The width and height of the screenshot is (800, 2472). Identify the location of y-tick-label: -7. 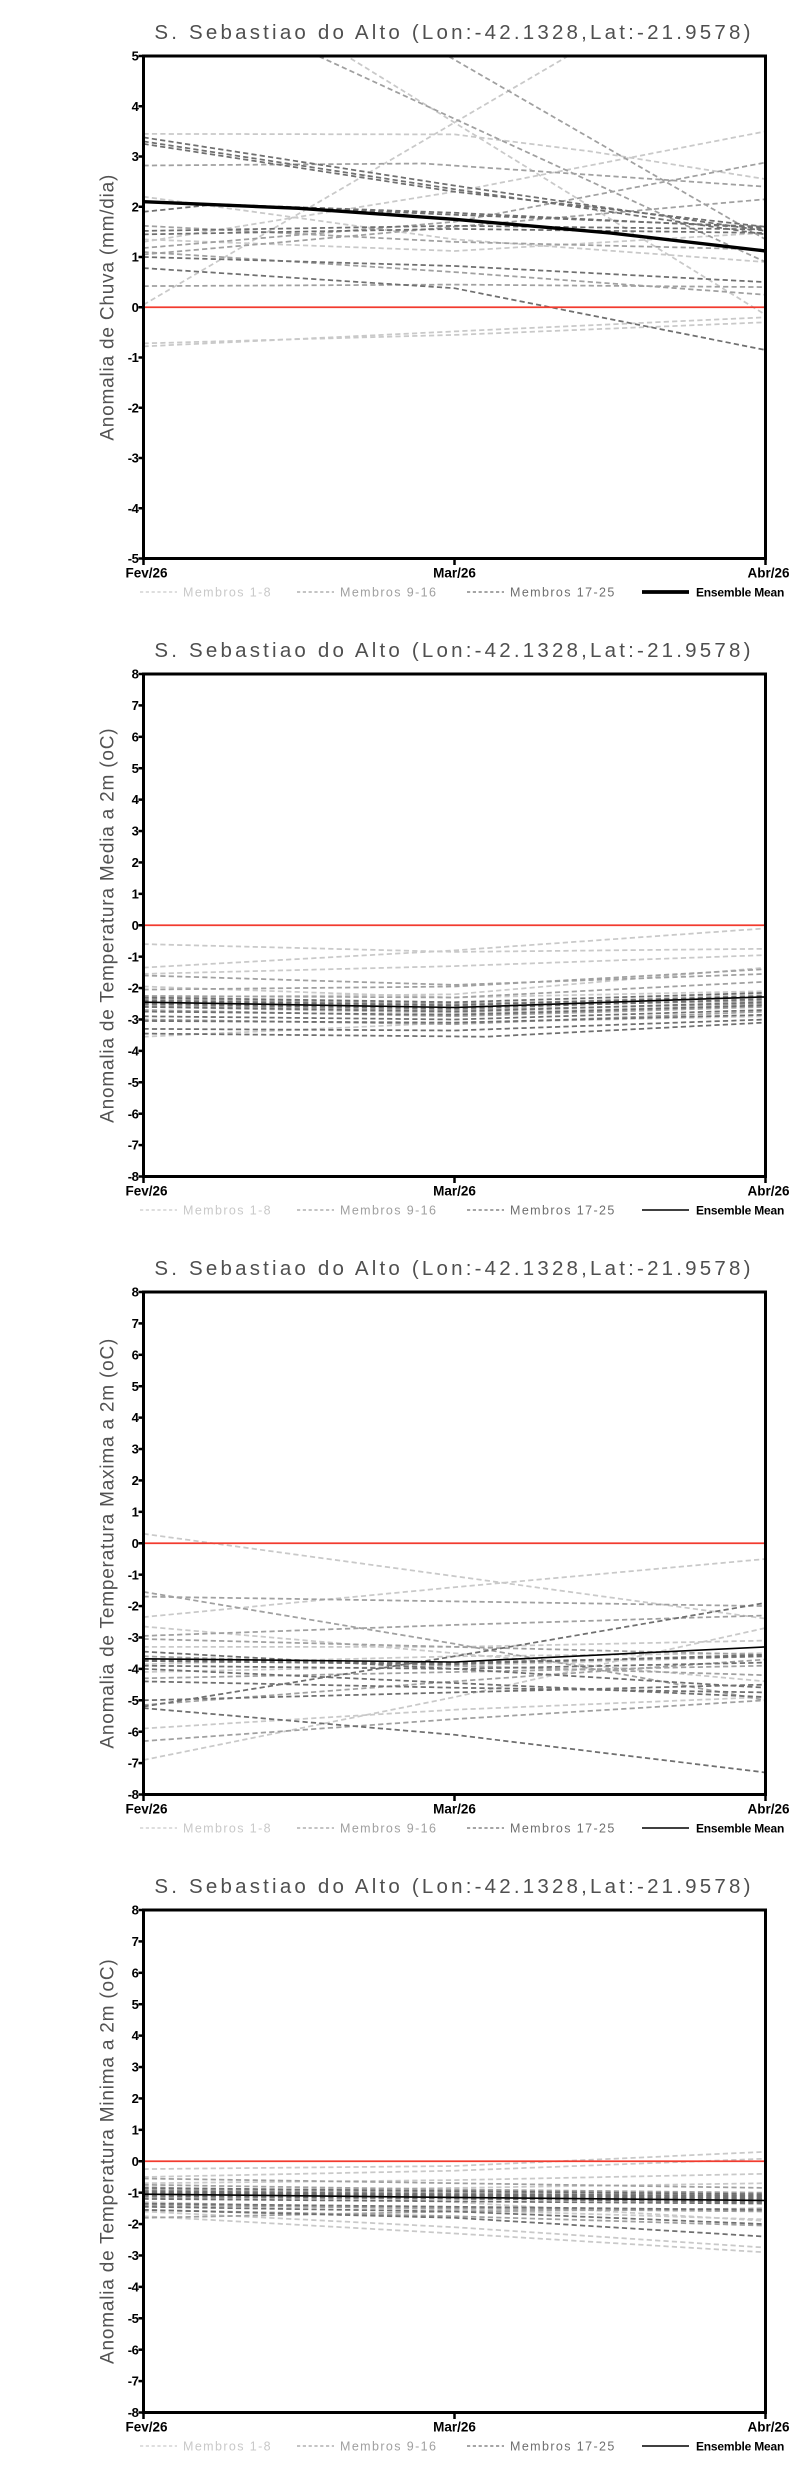
(133, 1145).